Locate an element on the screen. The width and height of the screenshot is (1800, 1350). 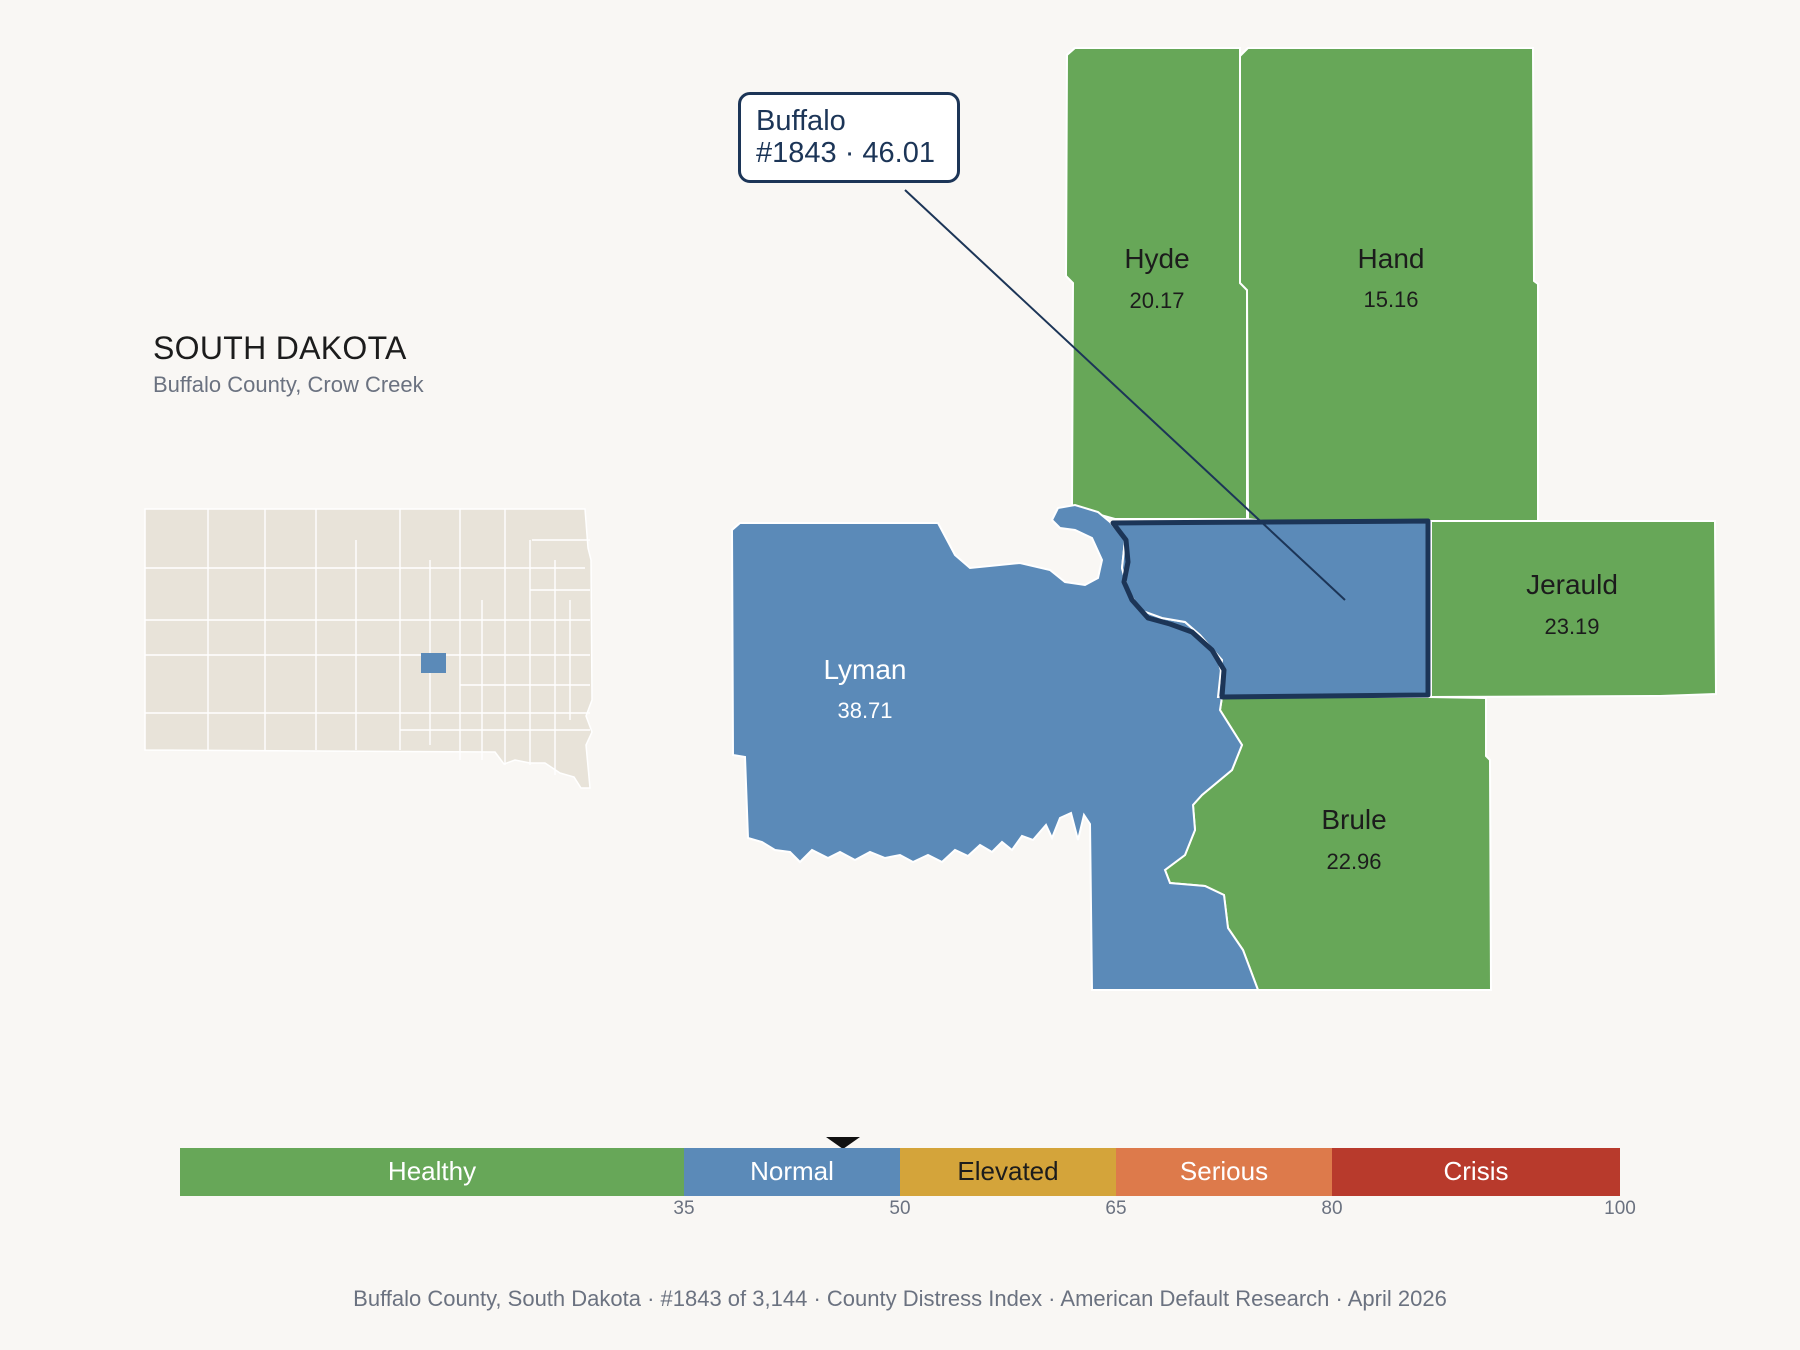
county-label-hyde: Hyde is located at coordinates (1156, 258).